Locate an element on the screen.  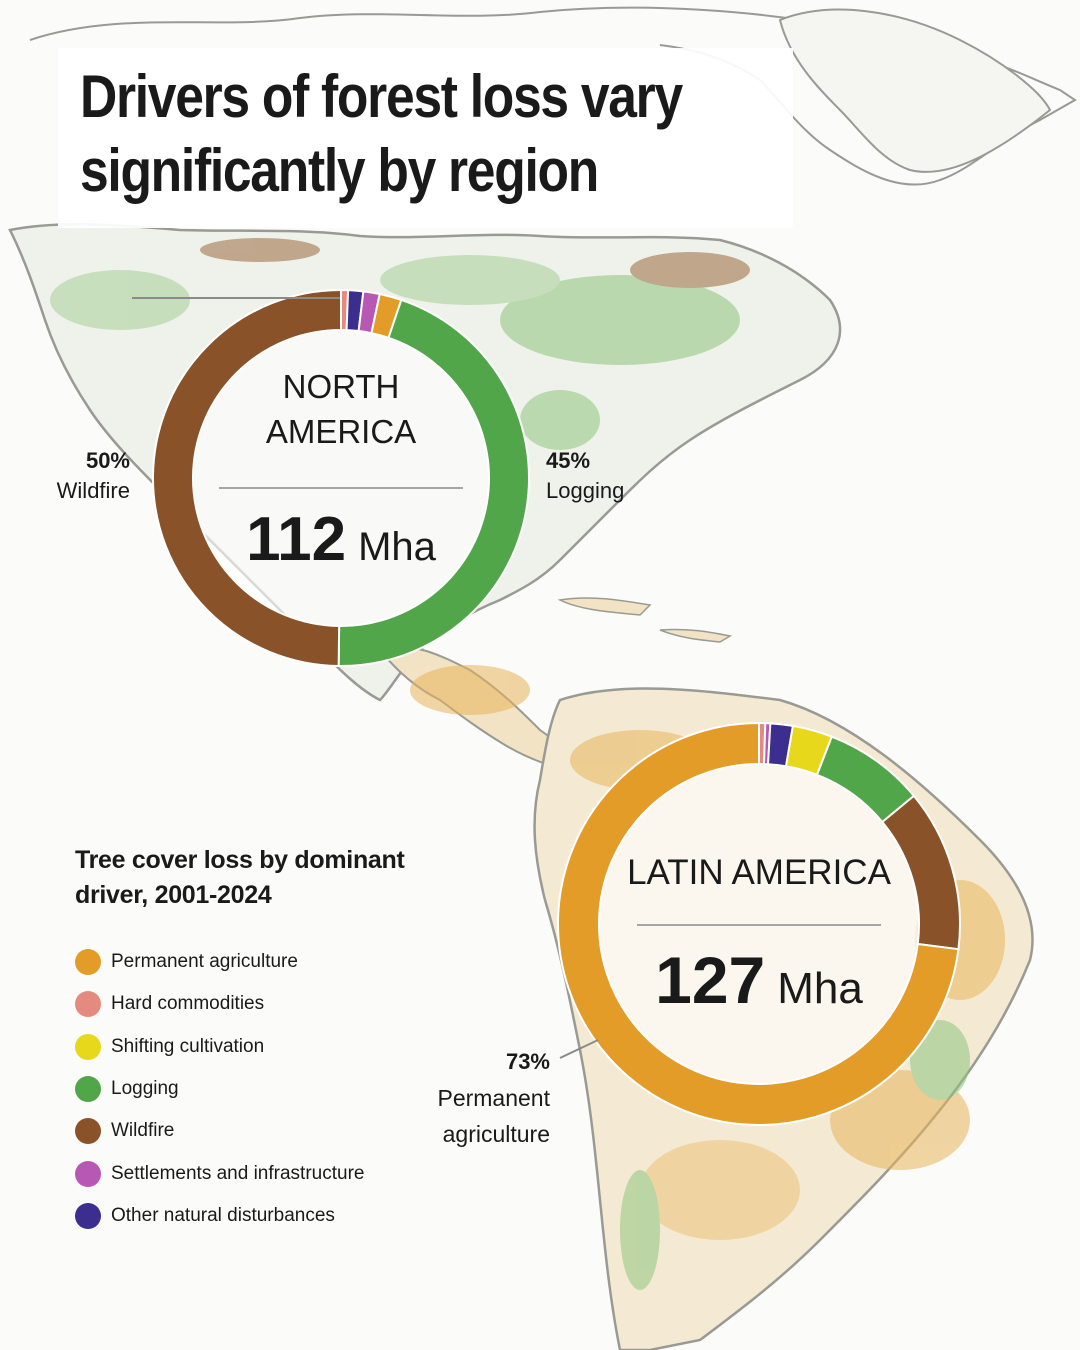
callout-logging: 45% Logging is located at coordinates (606, 476).